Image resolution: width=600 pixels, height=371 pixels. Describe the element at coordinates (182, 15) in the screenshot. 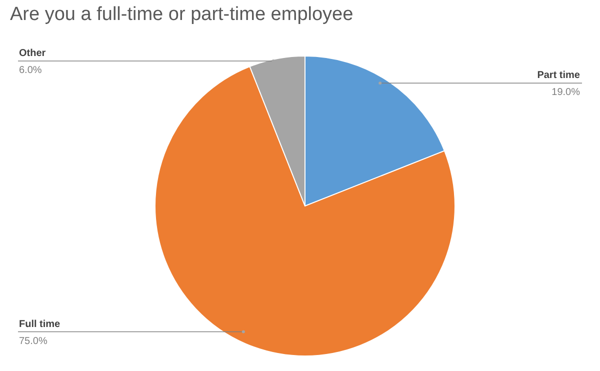

I see `chart-title: Are you a full-time or part-time employee` at that location.